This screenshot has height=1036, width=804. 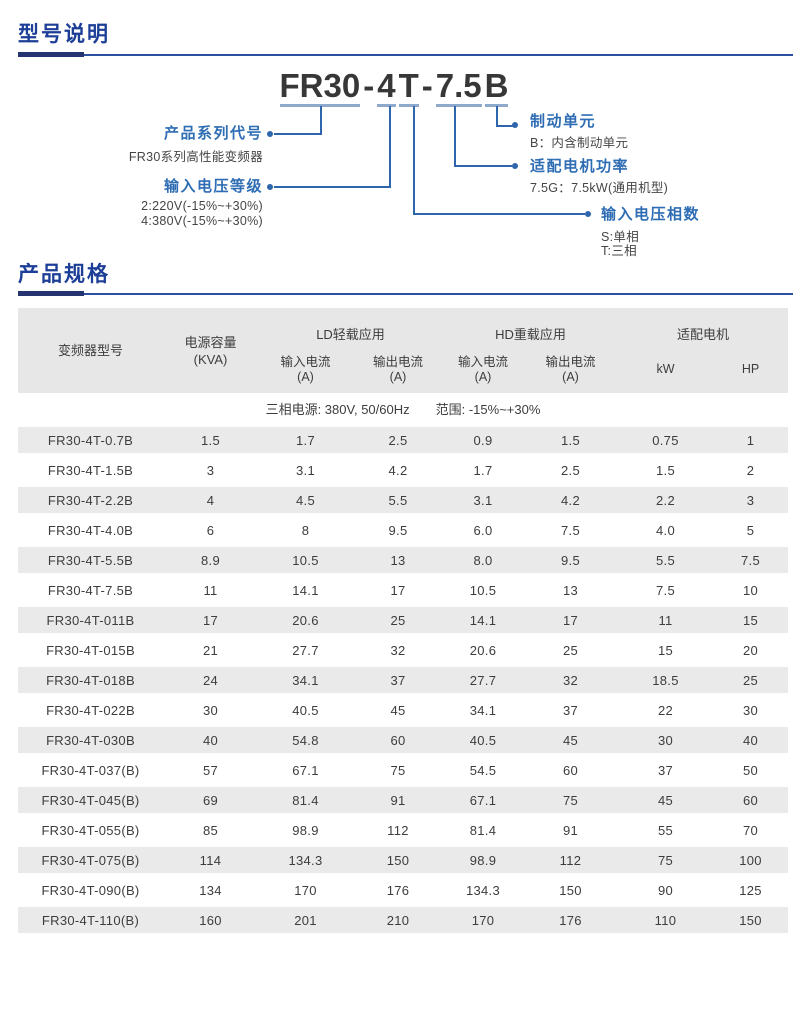 What do you see at coordinates (408, 87) in the screenshot?
I see `model-part: T` at bounding box center [408, 87].